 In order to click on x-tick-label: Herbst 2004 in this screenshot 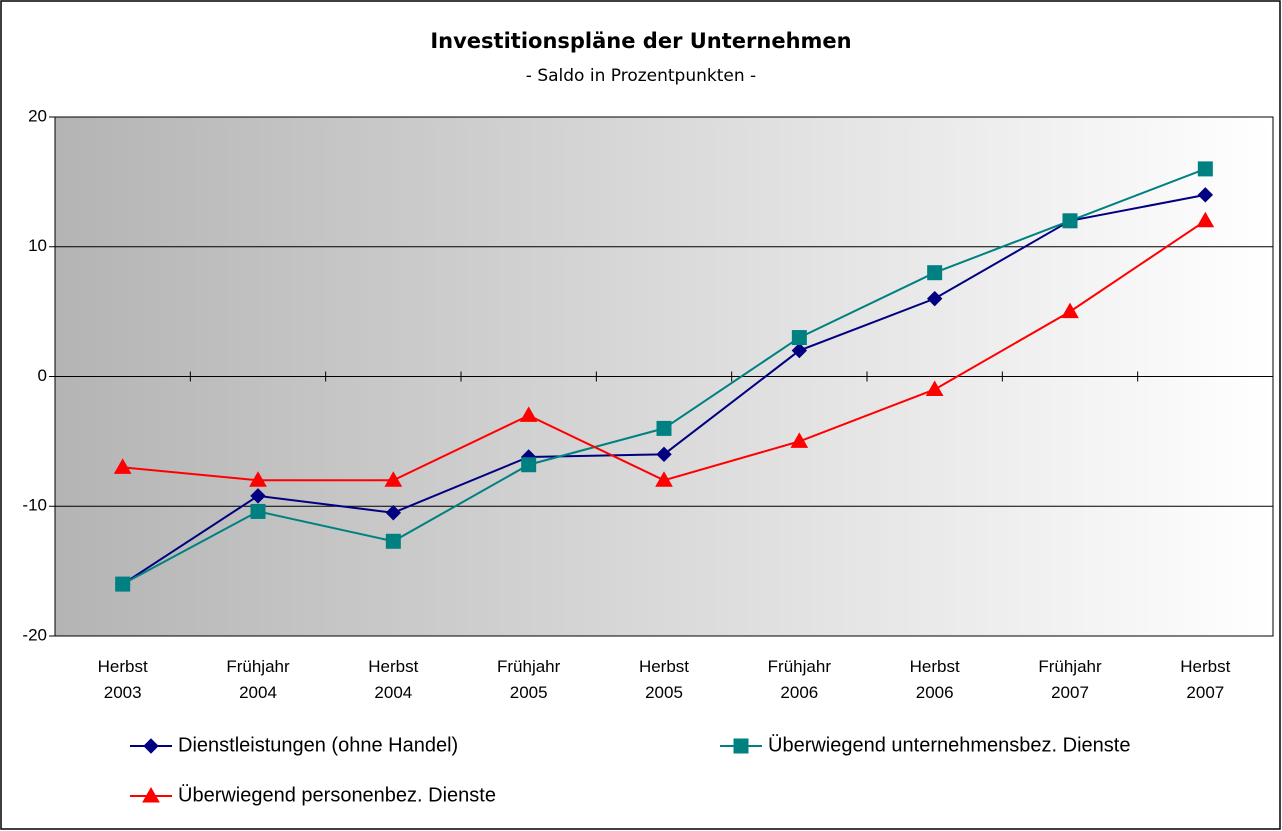, I will do `click(393, 679)`.